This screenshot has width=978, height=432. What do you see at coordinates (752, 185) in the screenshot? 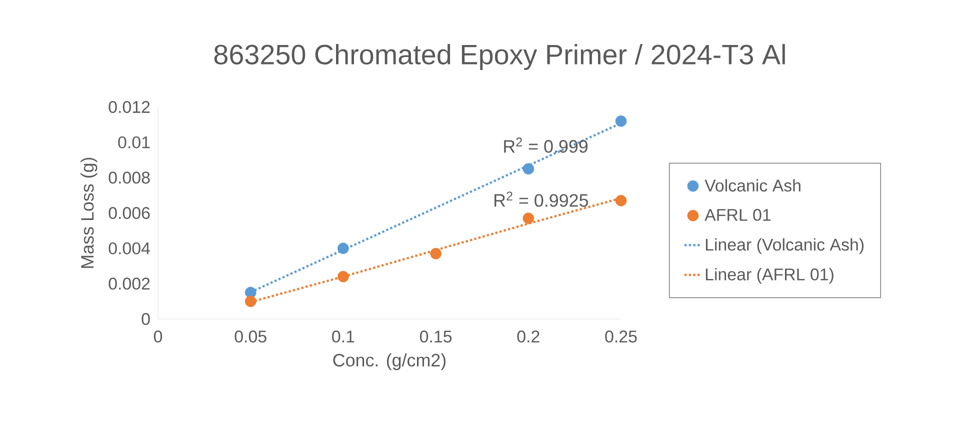
I see `legend-label: Volcanic Ash` at bounding box center [752, 185].